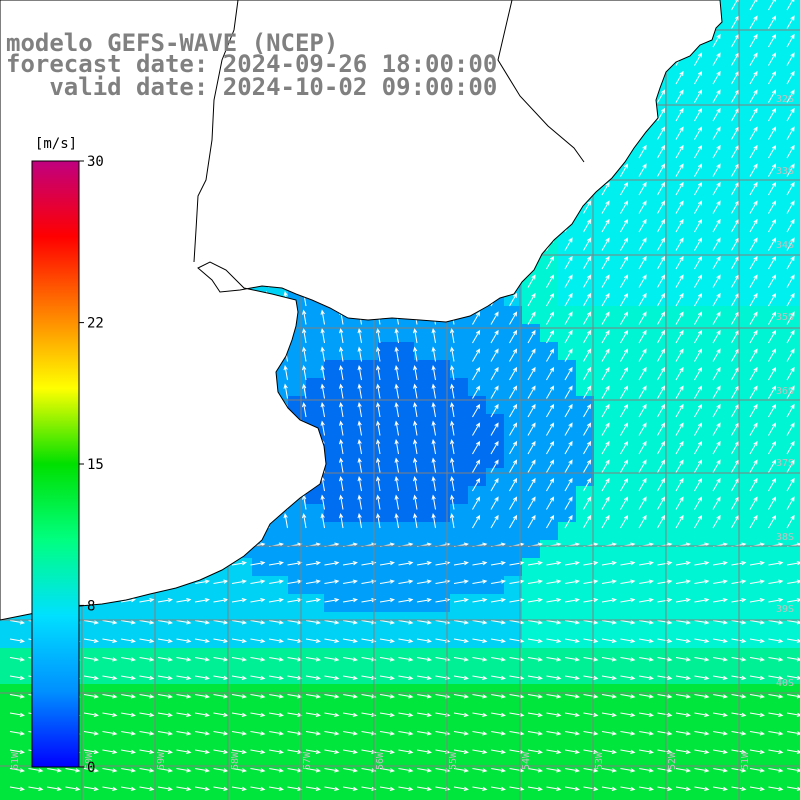 Image resolution: width=800 pixels, height=800 pixels. I want to click on lon-label: 52W, so click(672, 760).